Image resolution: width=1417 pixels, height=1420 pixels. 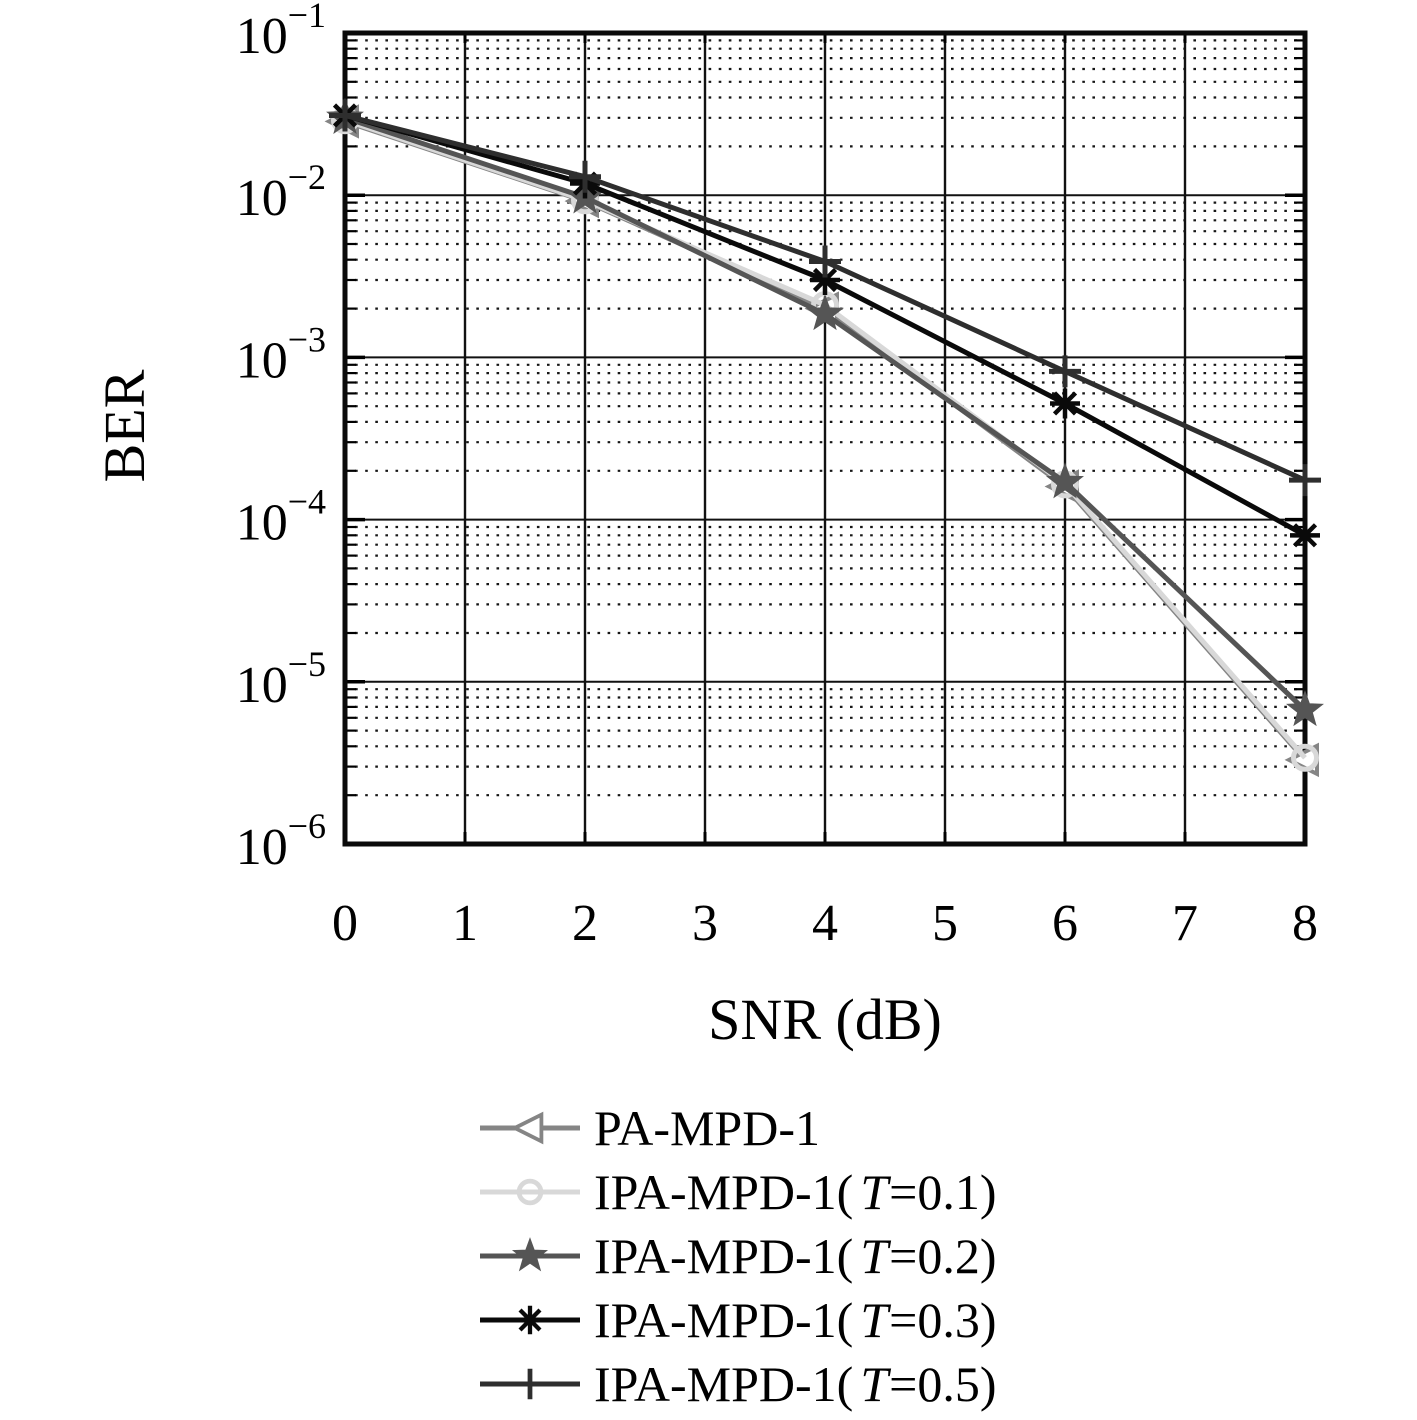 I want to click on svg-text: 0, so click(x=345, y=923).